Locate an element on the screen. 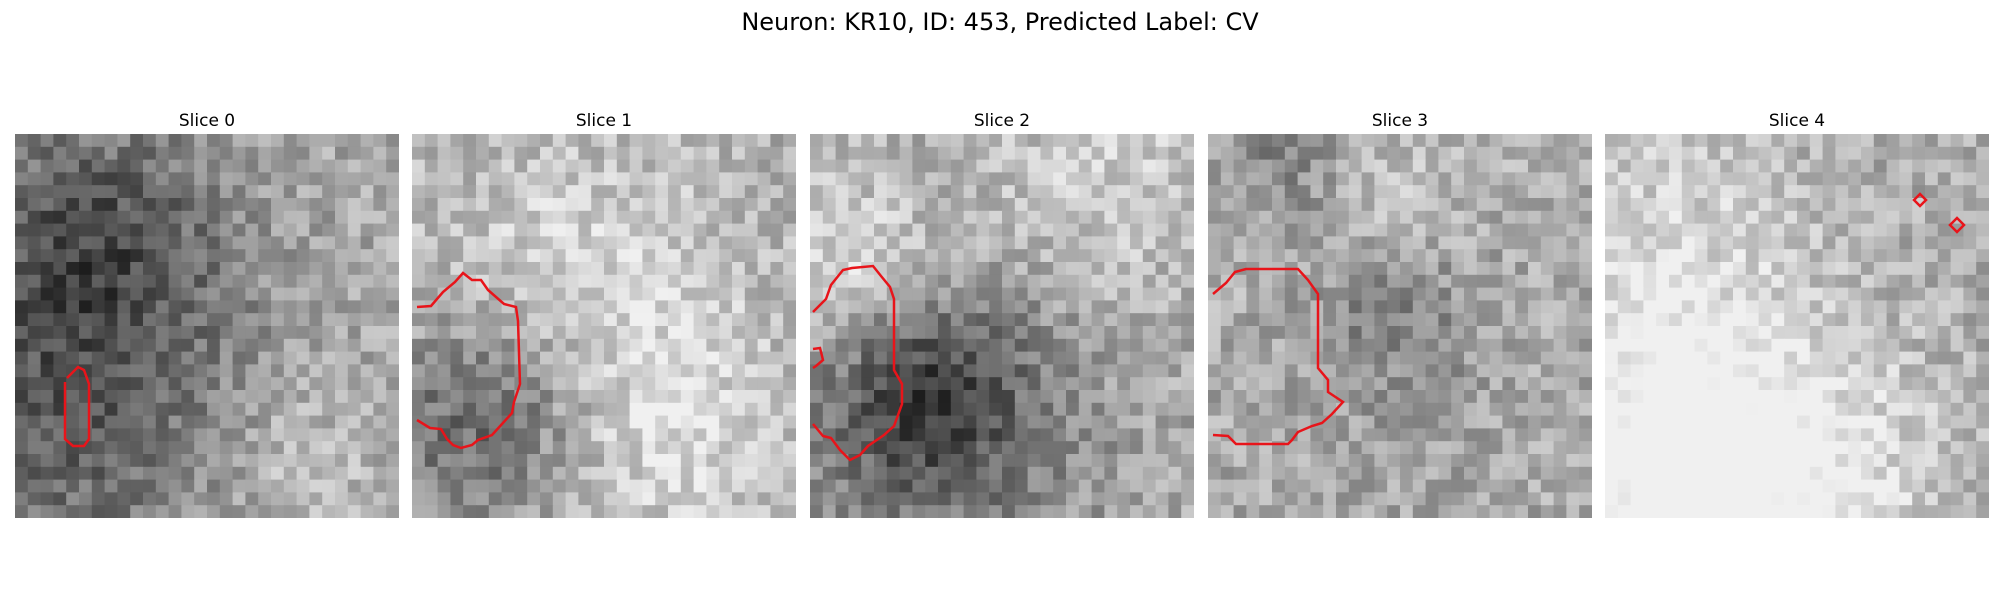  panel-slice-4: Slice 4 is located at coordinates (1797, 313).